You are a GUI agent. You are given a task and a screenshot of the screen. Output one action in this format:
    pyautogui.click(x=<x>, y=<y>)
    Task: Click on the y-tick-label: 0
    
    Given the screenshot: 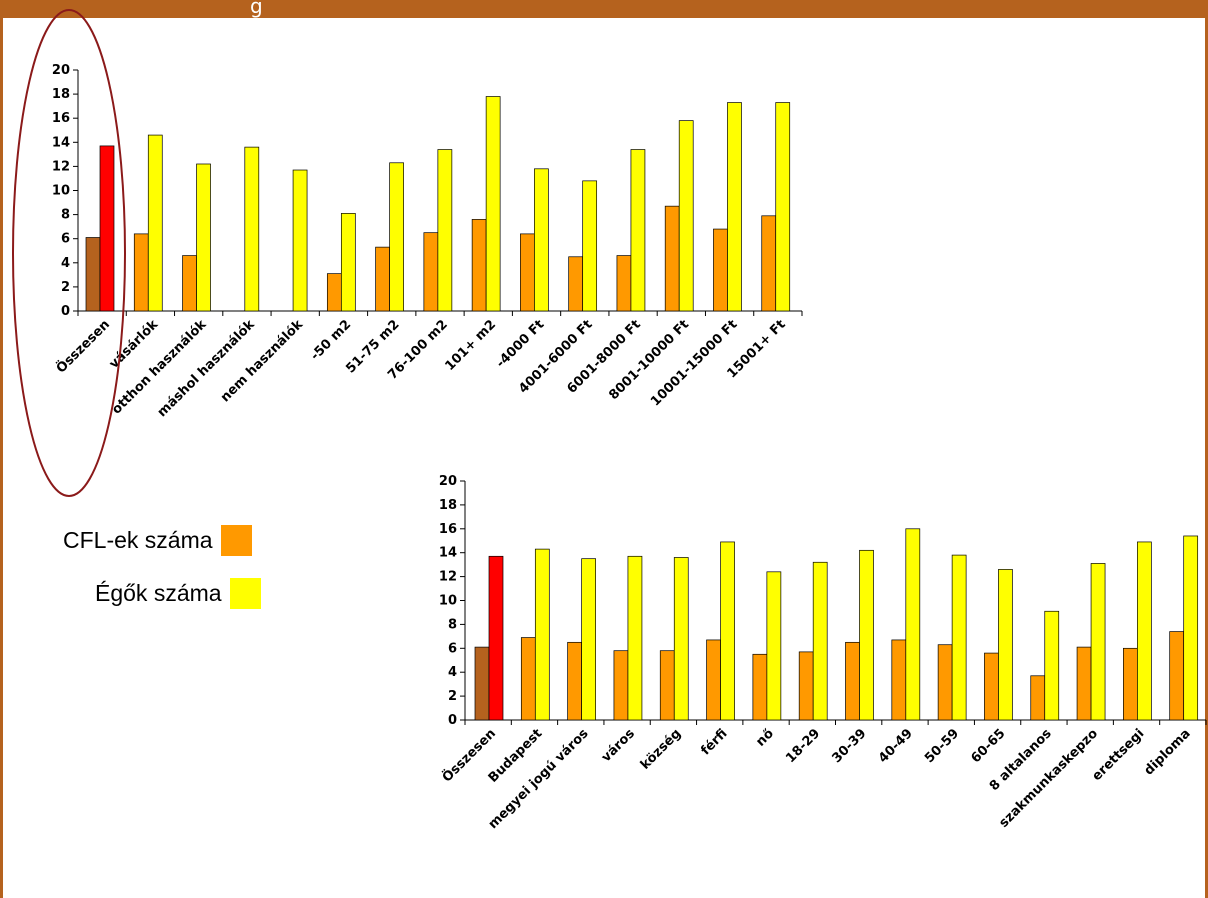 What is the action you would take?
    pyautogui.click(x=65, y=311)
    